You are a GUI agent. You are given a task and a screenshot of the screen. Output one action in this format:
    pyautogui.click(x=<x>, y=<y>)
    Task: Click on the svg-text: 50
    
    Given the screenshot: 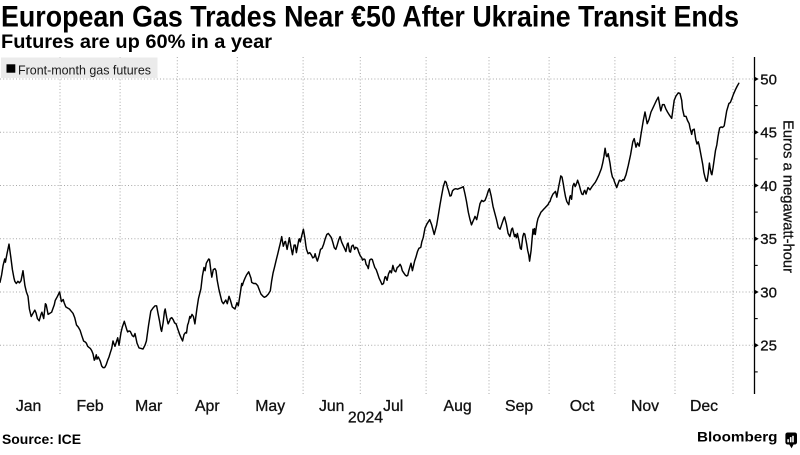 What is the action you would take?
    pyautogui.click(x=768, y=79)
    